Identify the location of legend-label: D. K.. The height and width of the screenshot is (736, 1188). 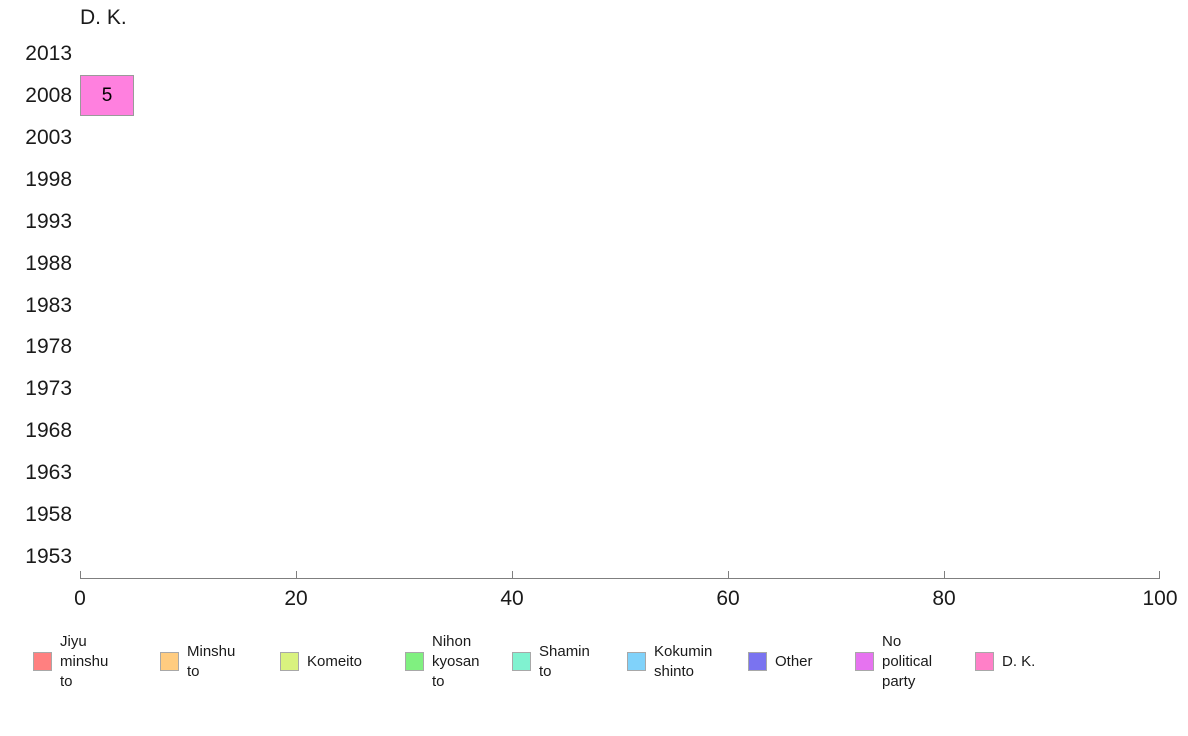
(1047, 662).